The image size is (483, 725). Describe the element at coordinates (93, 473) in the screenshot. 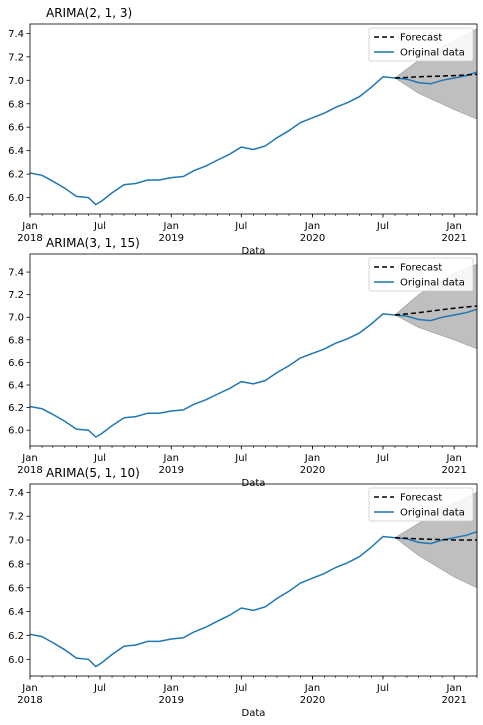

I see `chart-title: ARIMA(5, 1, 10)` at that location.